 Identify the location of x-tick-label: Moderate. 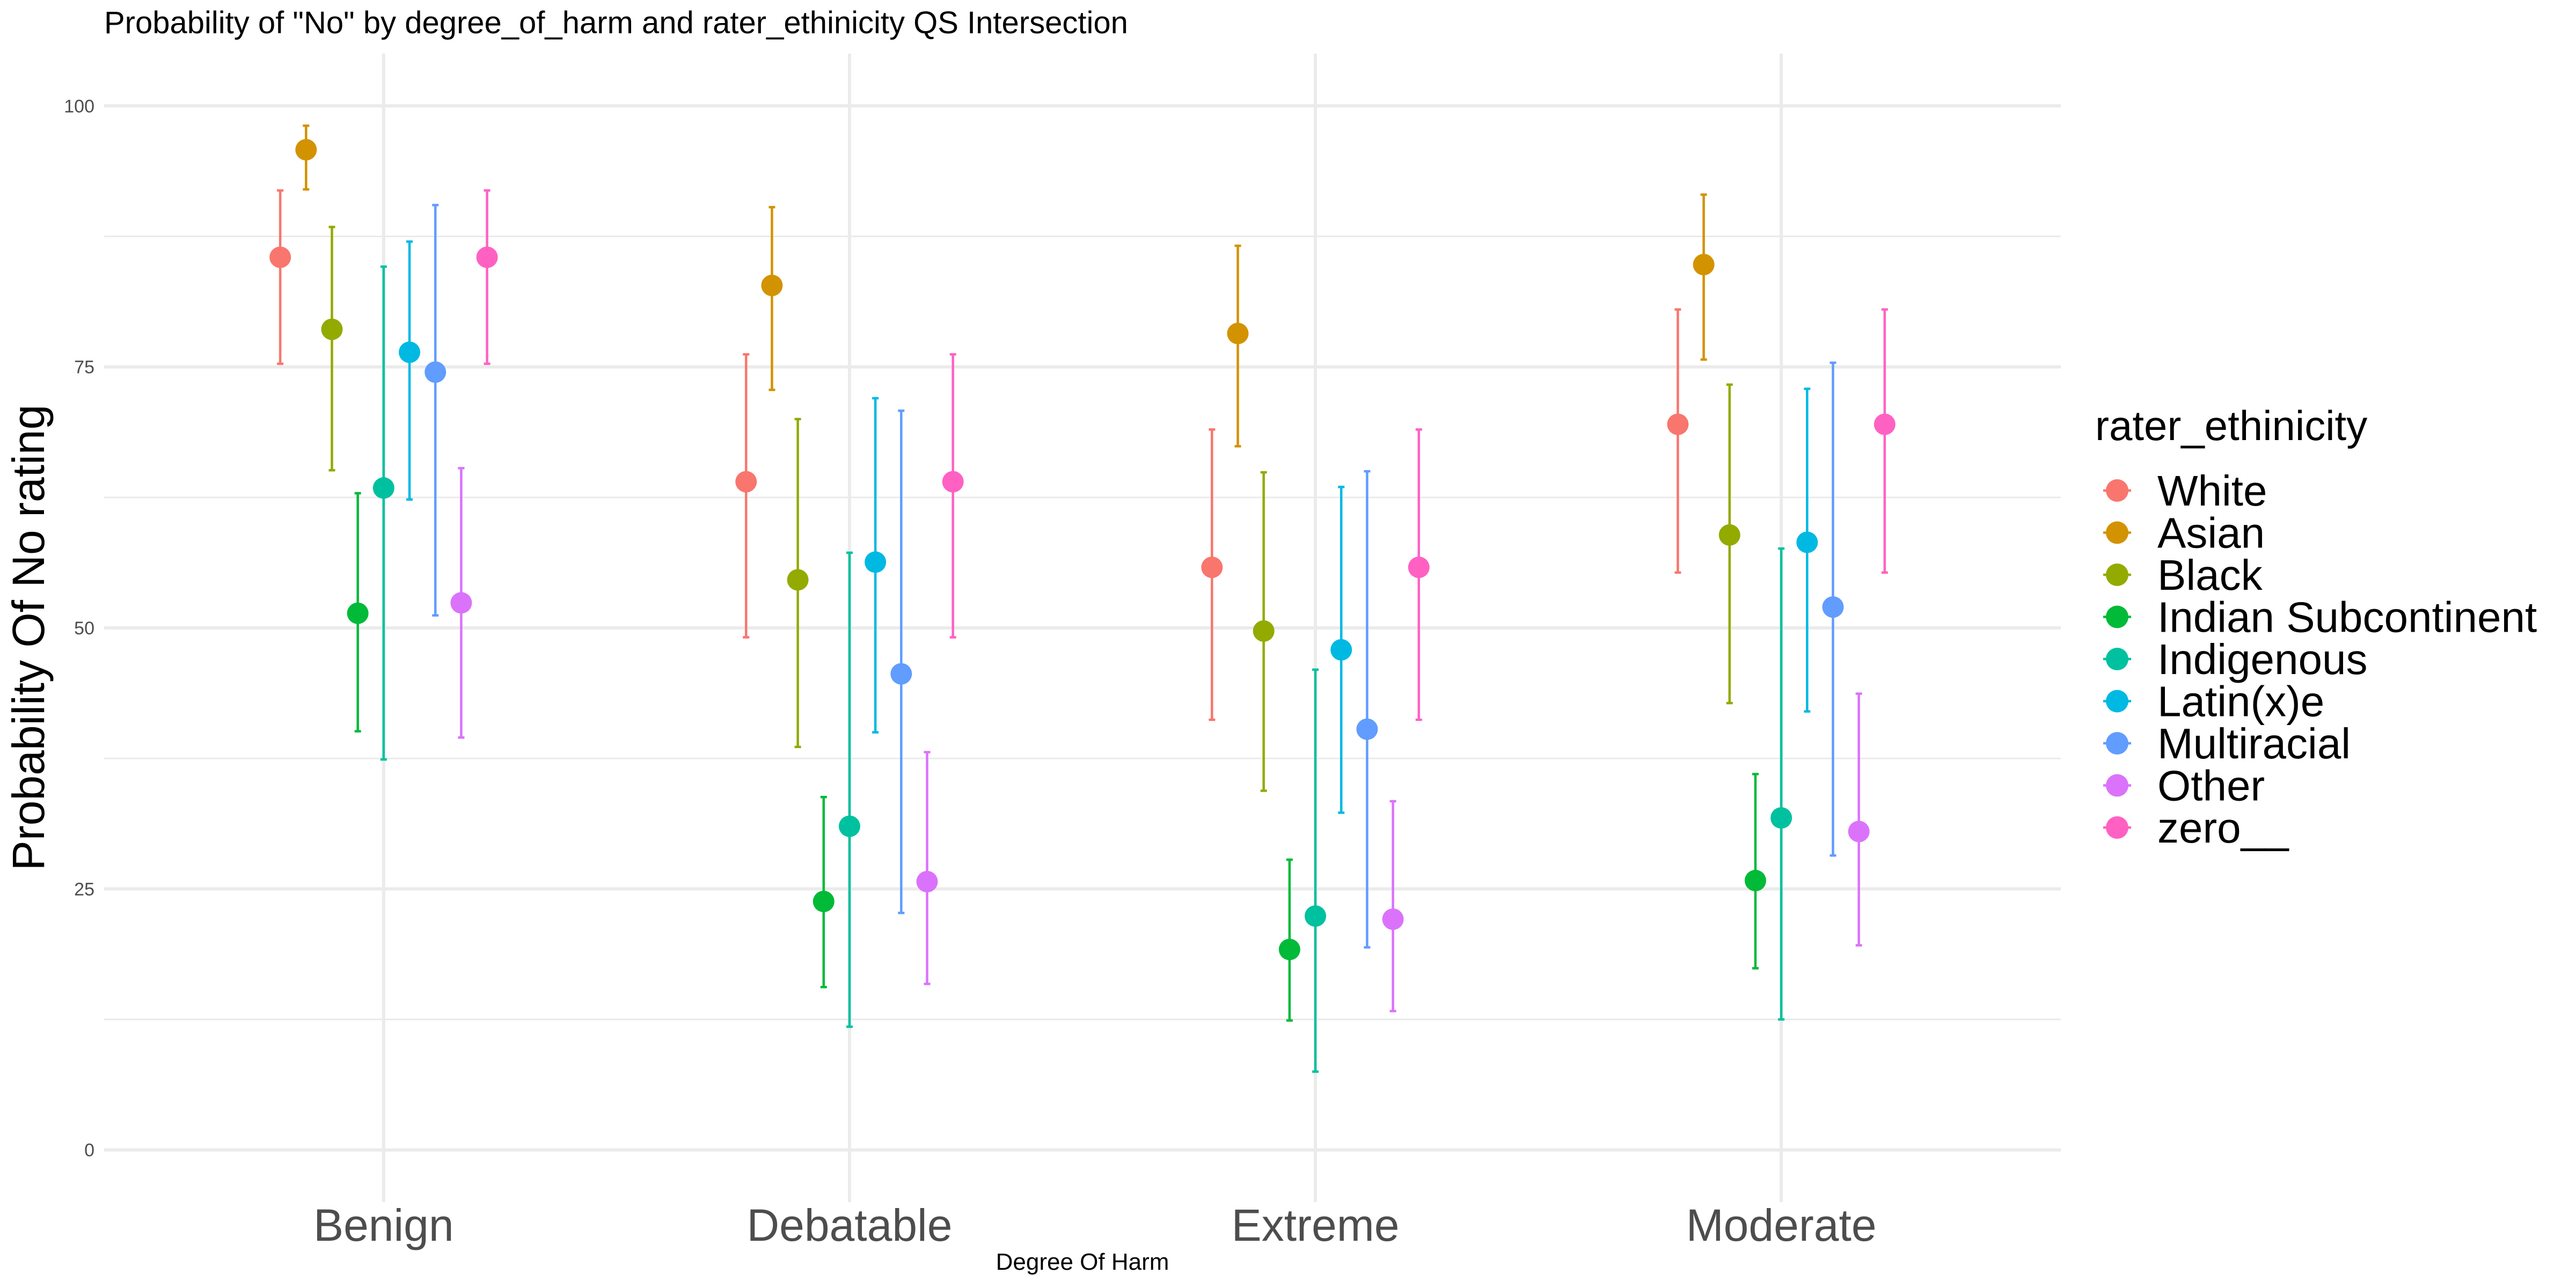
(1781, 1225).